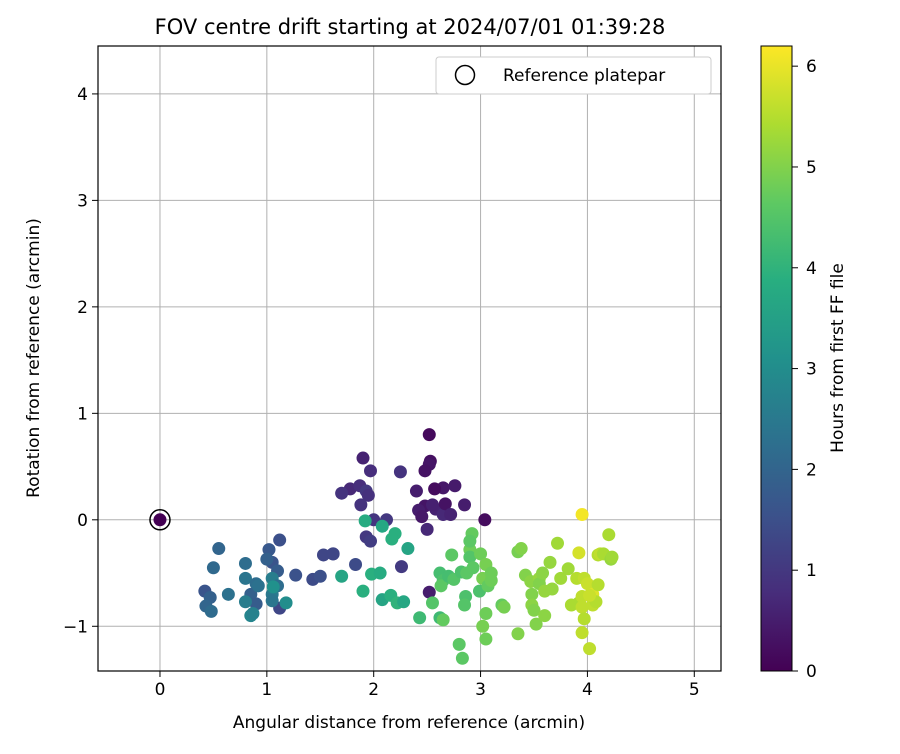  What do you see at coordinates (480, 690) in the screenshot?
I see `x-tick-label: 3` at bounding box center [480, 690].